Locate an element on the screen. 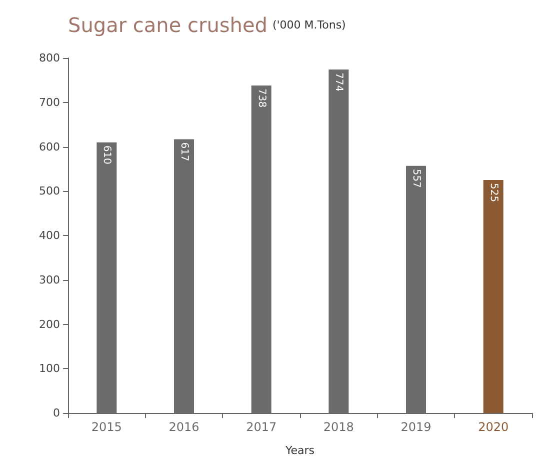 The height and width of the screenshot is (473, 552). x-tick-label: 2019 is located at coordinates (416, 427).